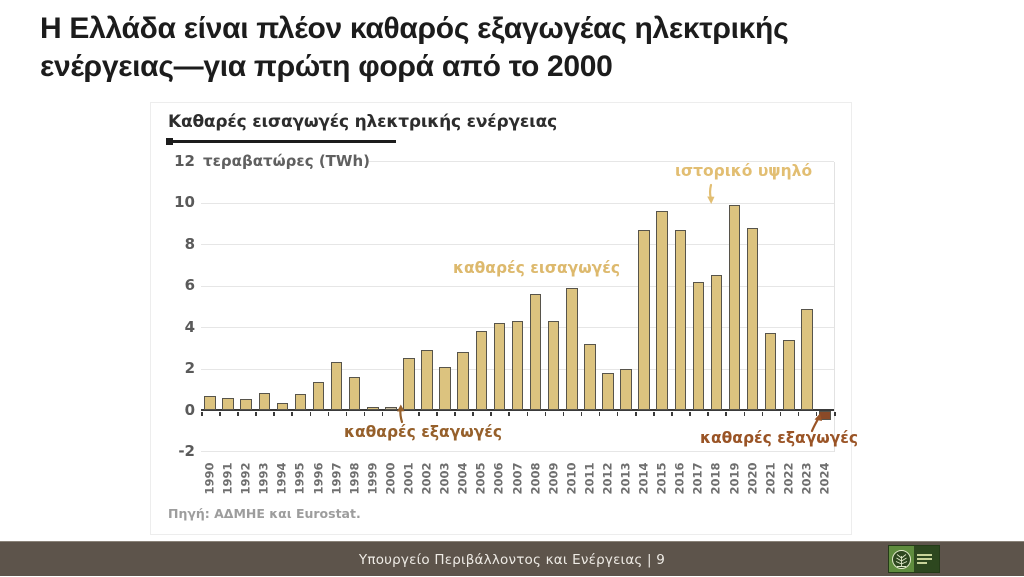  What do you see at coordinates (498, 478) in the screenshot?
I see `x-tick-label-2006: 2006` at bounding box center [498, 478].